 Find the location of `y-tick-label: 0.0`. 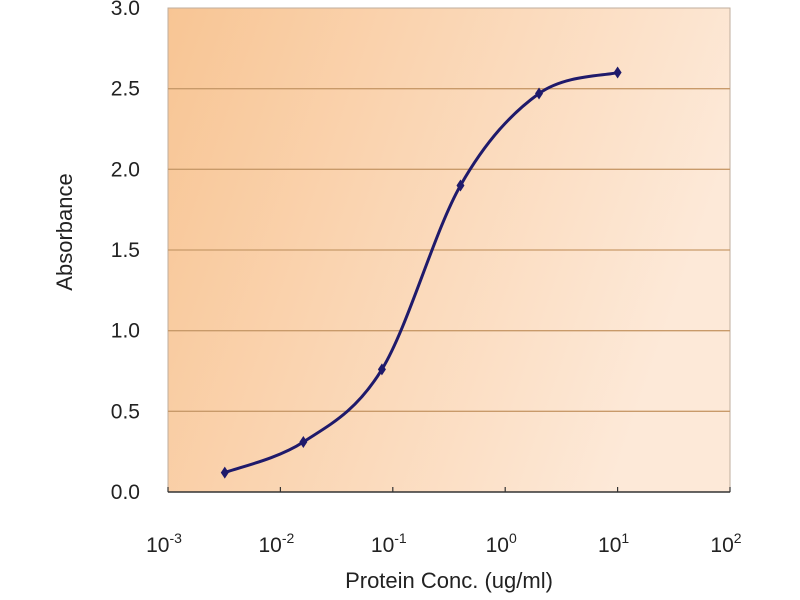

y-tick-label: 0.0 is located at coordinates (125, 492).